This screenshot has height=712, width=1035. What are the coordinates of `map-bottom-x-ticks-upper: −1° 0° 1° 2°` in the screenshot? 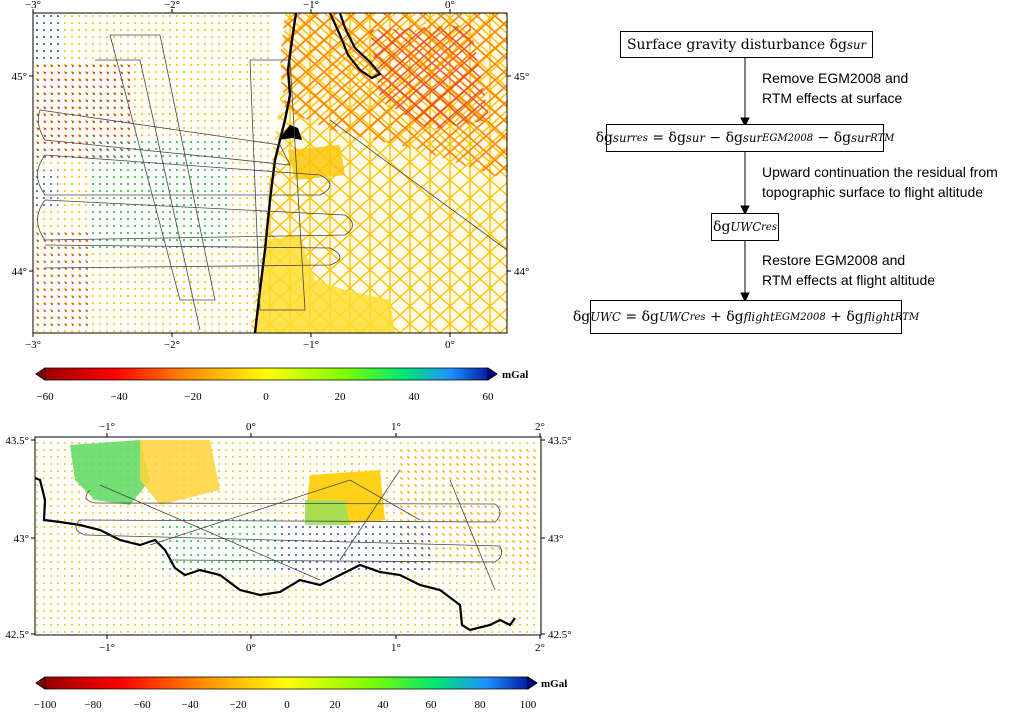 It's located at (322, 429).